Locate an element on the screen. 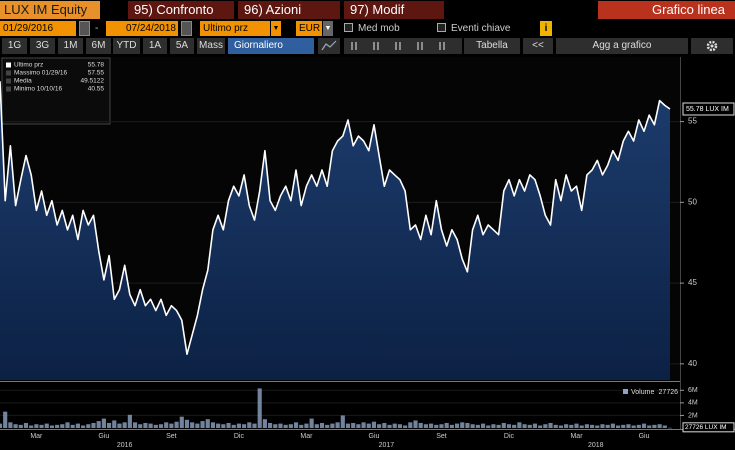 This screenshot has width=735, height=450. info-icon: i is located at coordinates (546, 28).